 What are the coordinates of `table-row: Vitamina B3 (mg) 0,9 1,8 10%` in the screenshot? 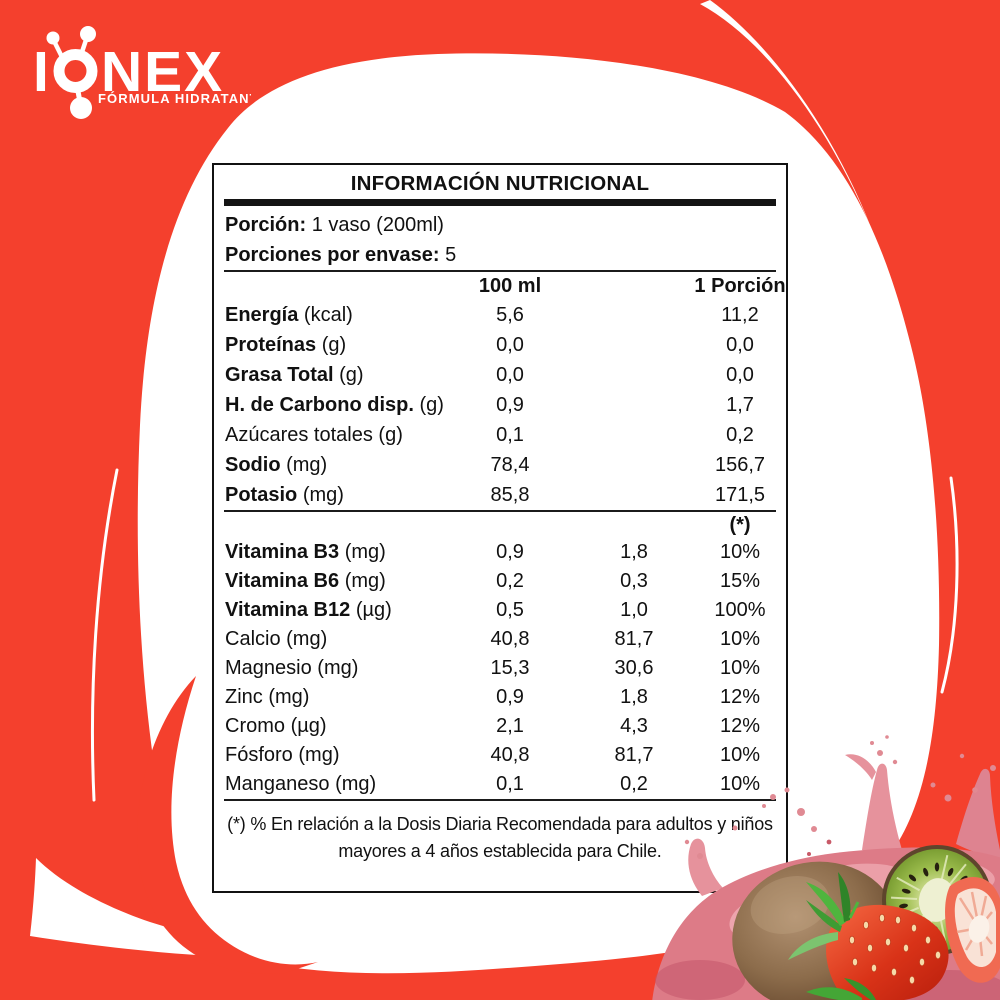 It's located at (500, 552).